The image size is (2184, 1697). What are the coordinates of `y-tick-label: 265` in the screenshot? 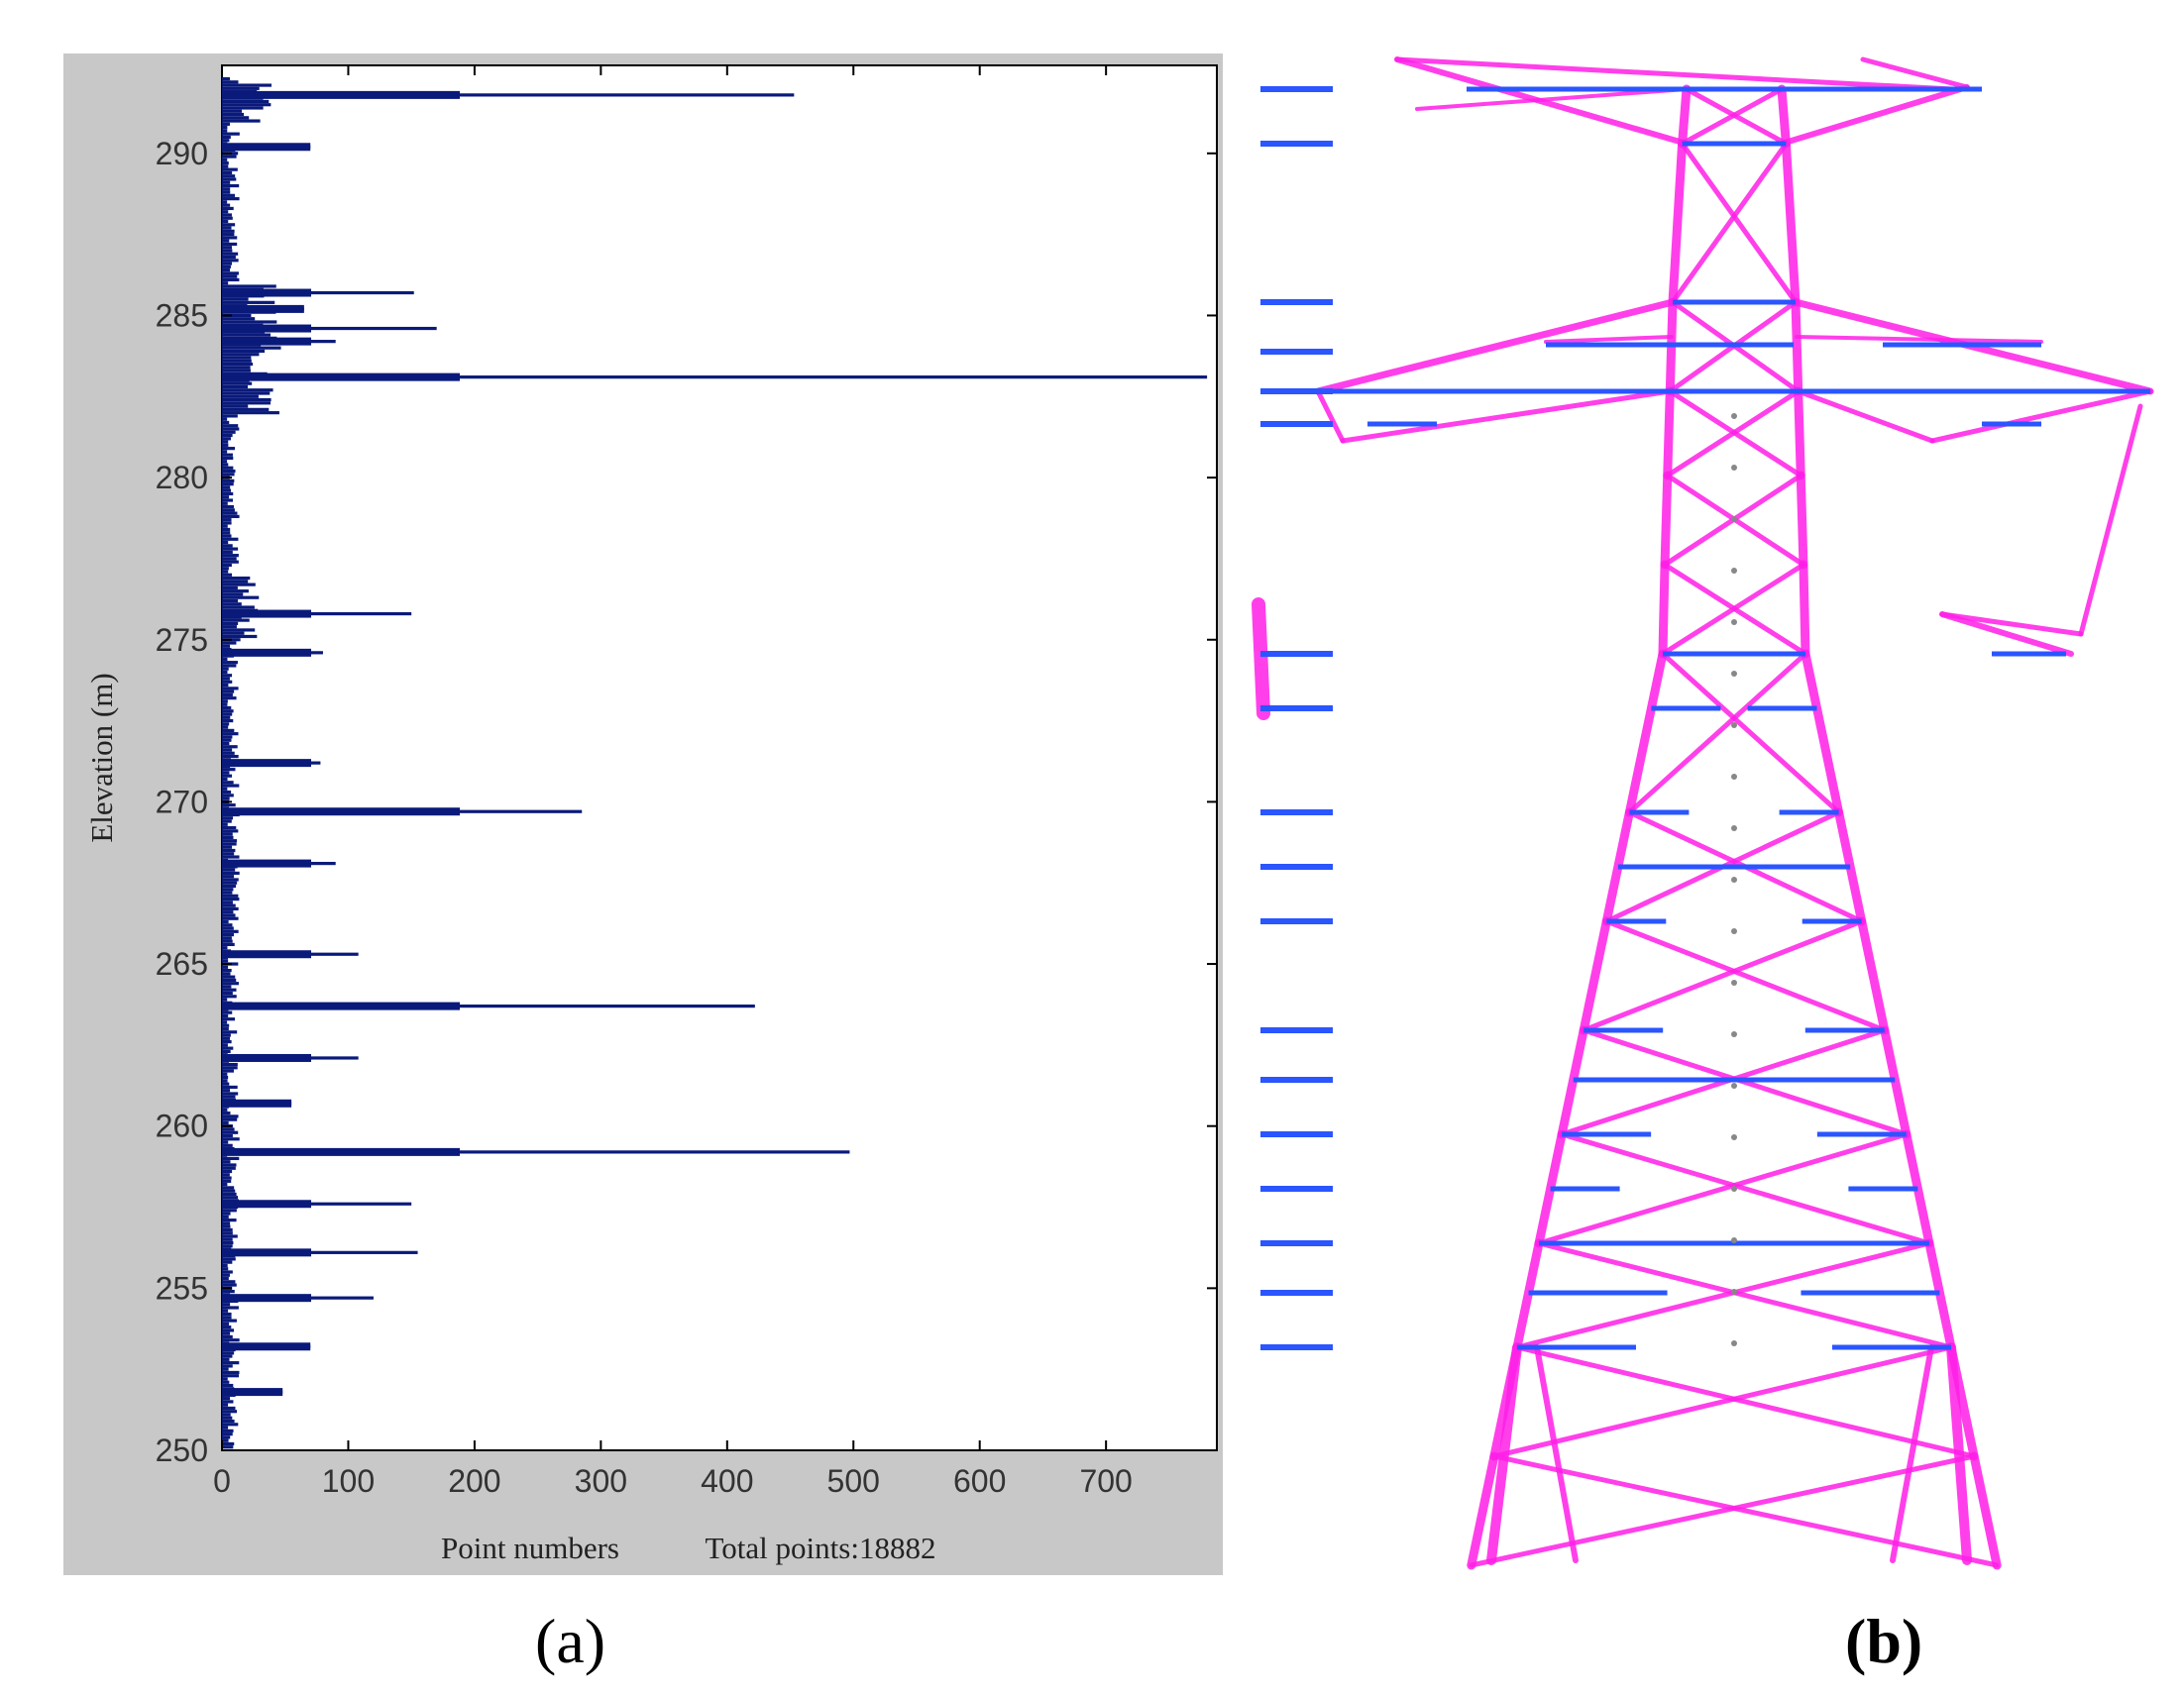 It's located at (182, 964).